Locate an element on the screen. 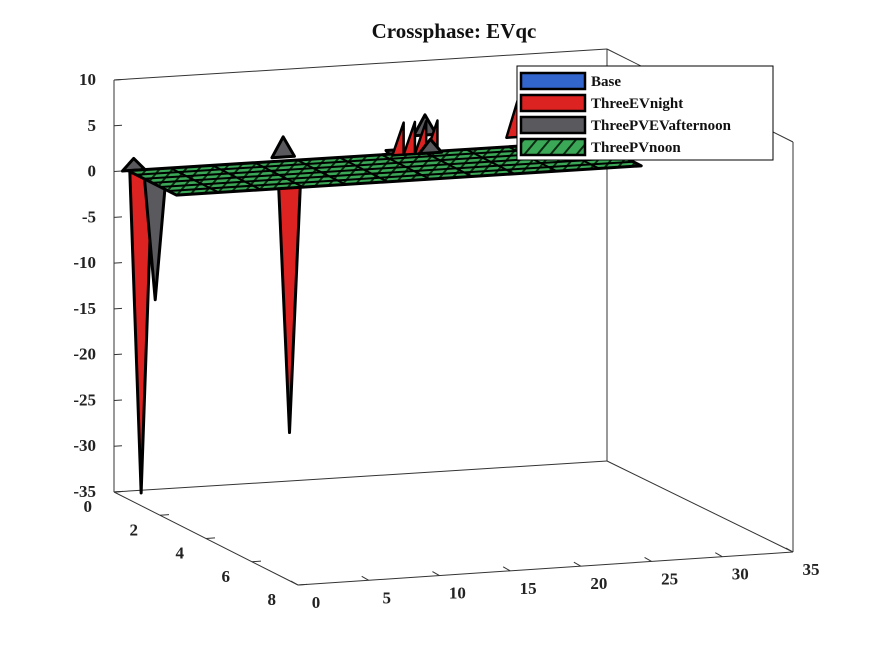 This screenshot has width=875, height=656. y-tick-label: 8 is located at coordinates (272, 599).